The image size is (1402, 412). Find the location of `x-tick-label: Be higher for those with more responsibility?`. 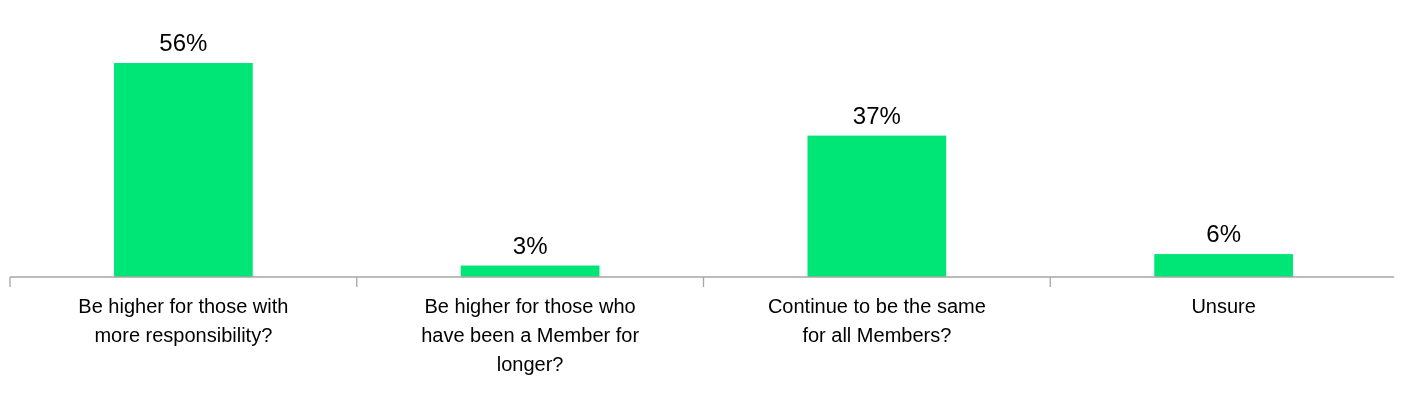

x-tick-label: Be higher for those with more responsibility? is located at coordinates (183, 320).